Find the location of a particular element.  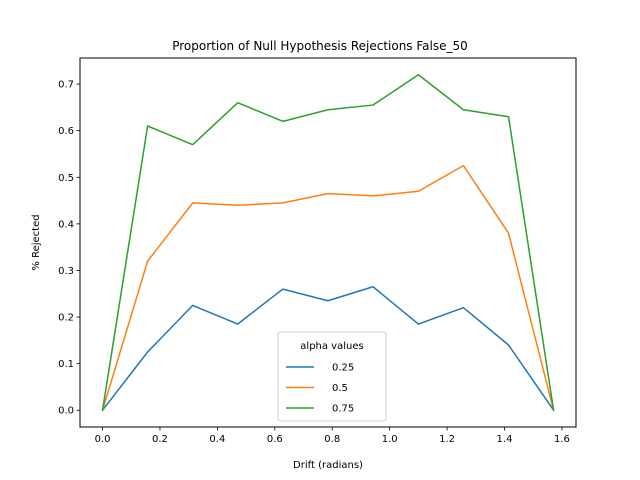

y-axis: 0.0 0.1 0.2 0.3 0.4 0.5 0.6 0.7 is located at coordinates (69, 248).